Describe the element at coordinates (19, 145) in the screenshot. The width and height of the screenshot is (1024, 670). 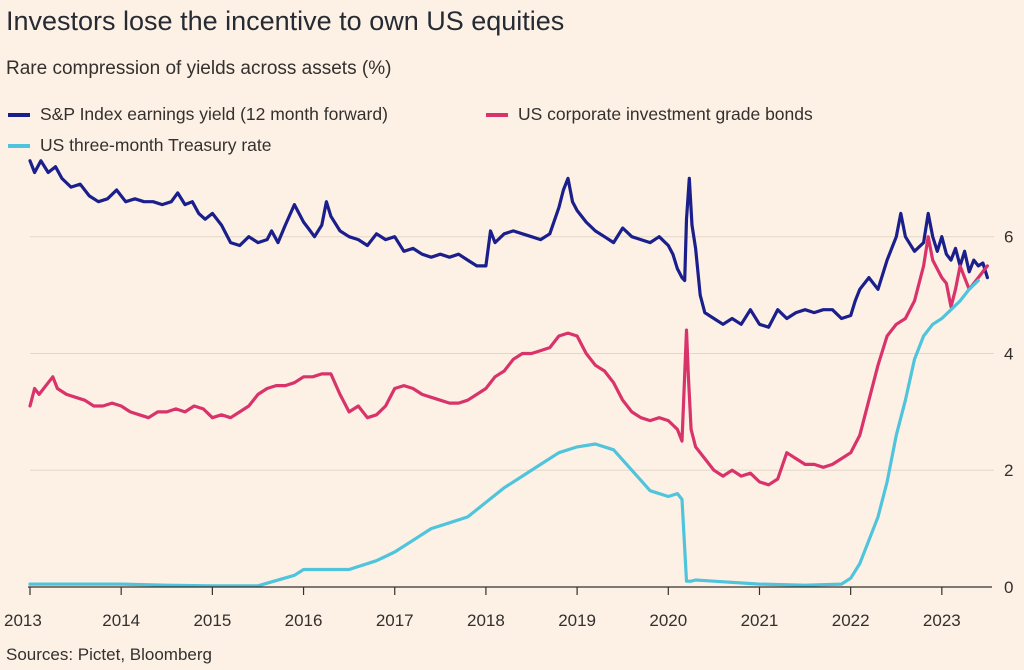
I see `legend-swatch-tbill` at that location.